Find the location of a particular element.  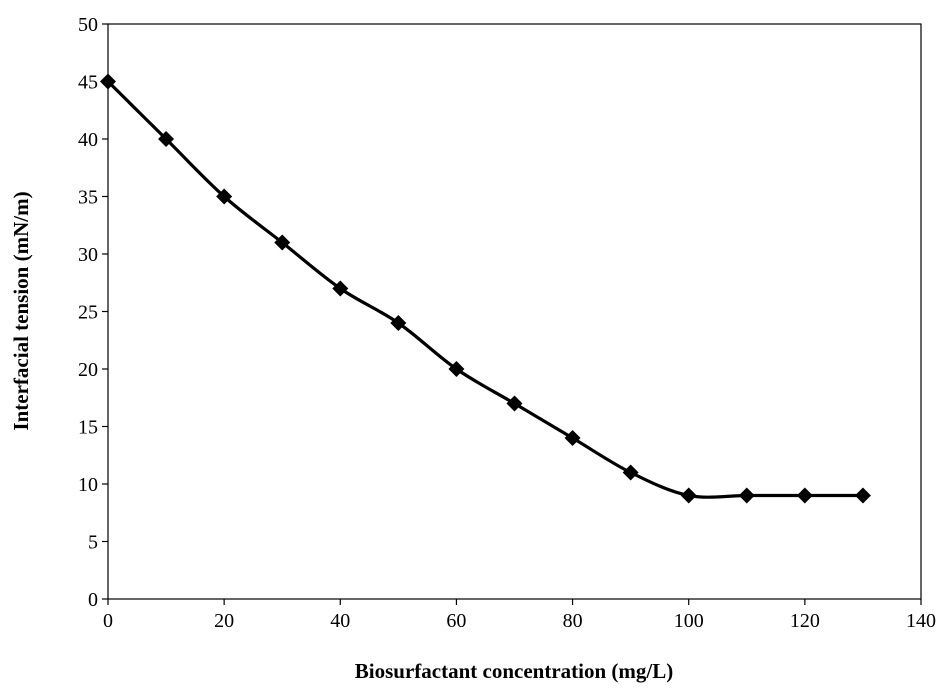

y-tick-label: 0 is located at coordinates (93, 600).